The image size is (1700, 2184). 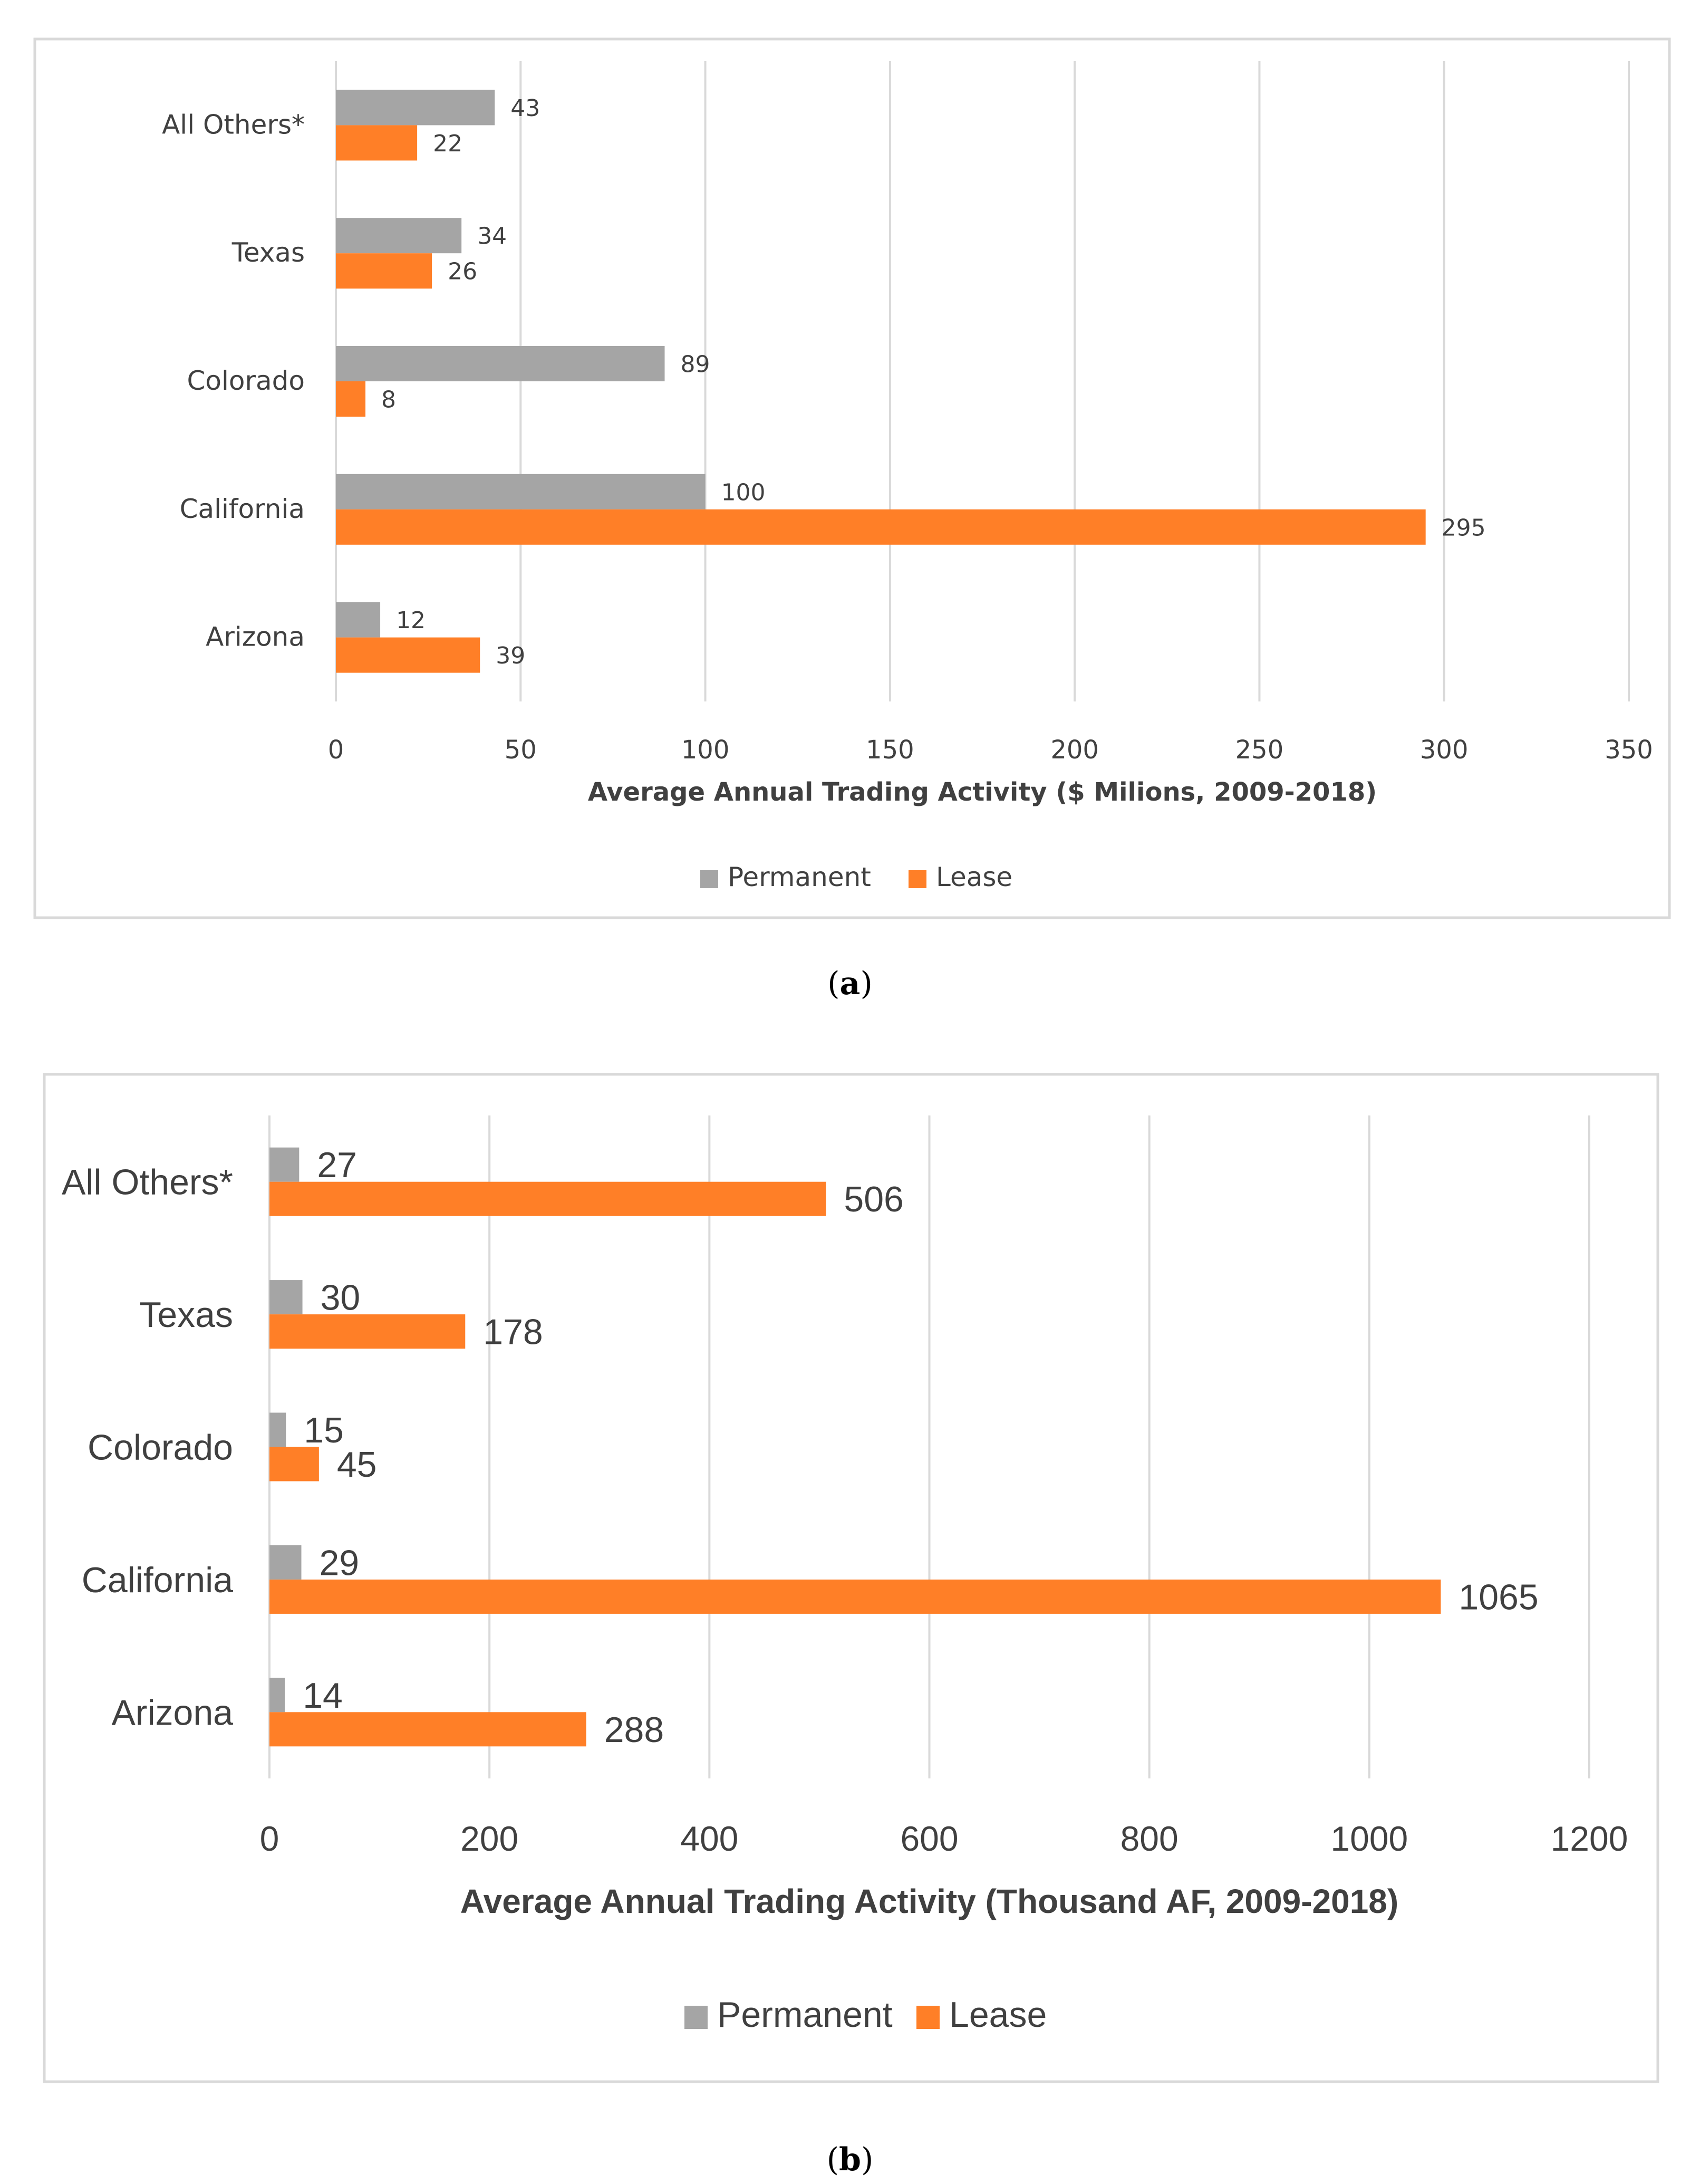 I want to click on chart-a-value-label-permanent-all-others: 43, so click(x=525, y=108).